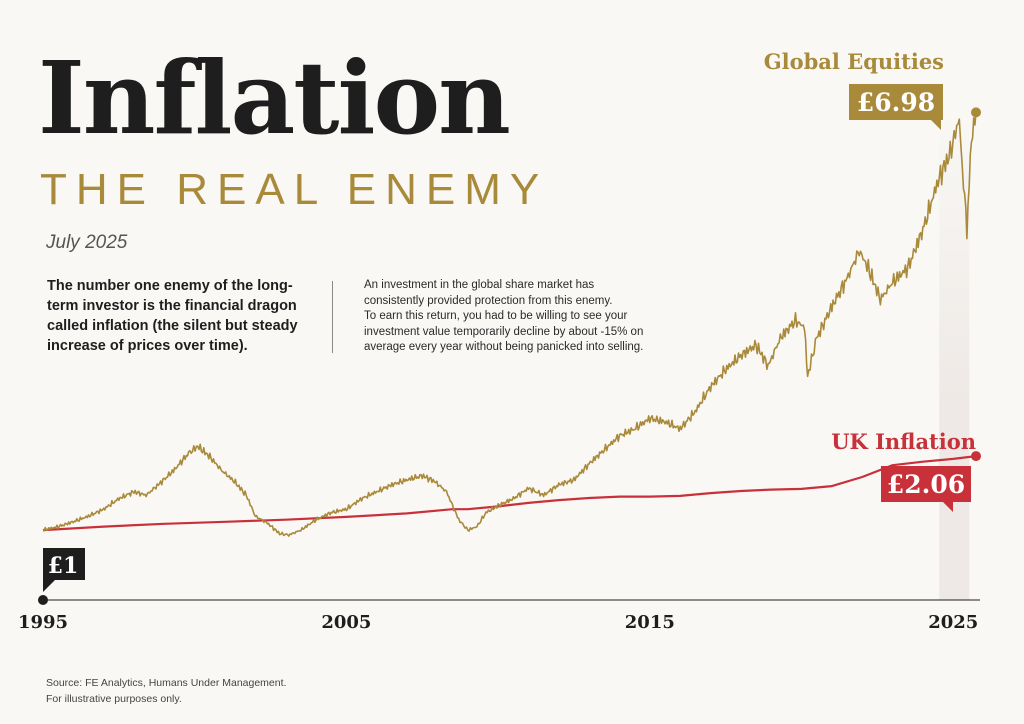  What do you see at coordinates (650, 622) in the screenshot?
I see `x-tick-label-2015: 2015` at bounding box center [650, 622].